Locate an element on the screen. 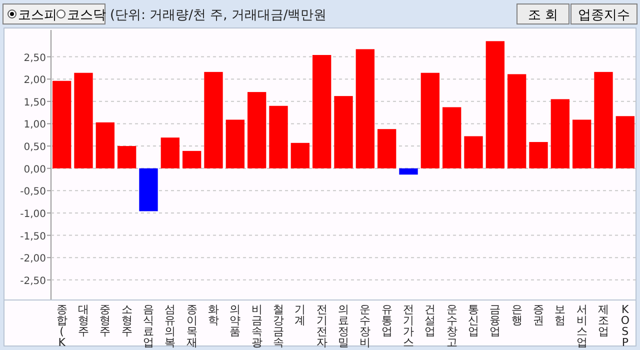 Image resolution: width=640 pixels, height=350 pixels. y-tick-label: -1,00 is located at coordinates (33, 214).